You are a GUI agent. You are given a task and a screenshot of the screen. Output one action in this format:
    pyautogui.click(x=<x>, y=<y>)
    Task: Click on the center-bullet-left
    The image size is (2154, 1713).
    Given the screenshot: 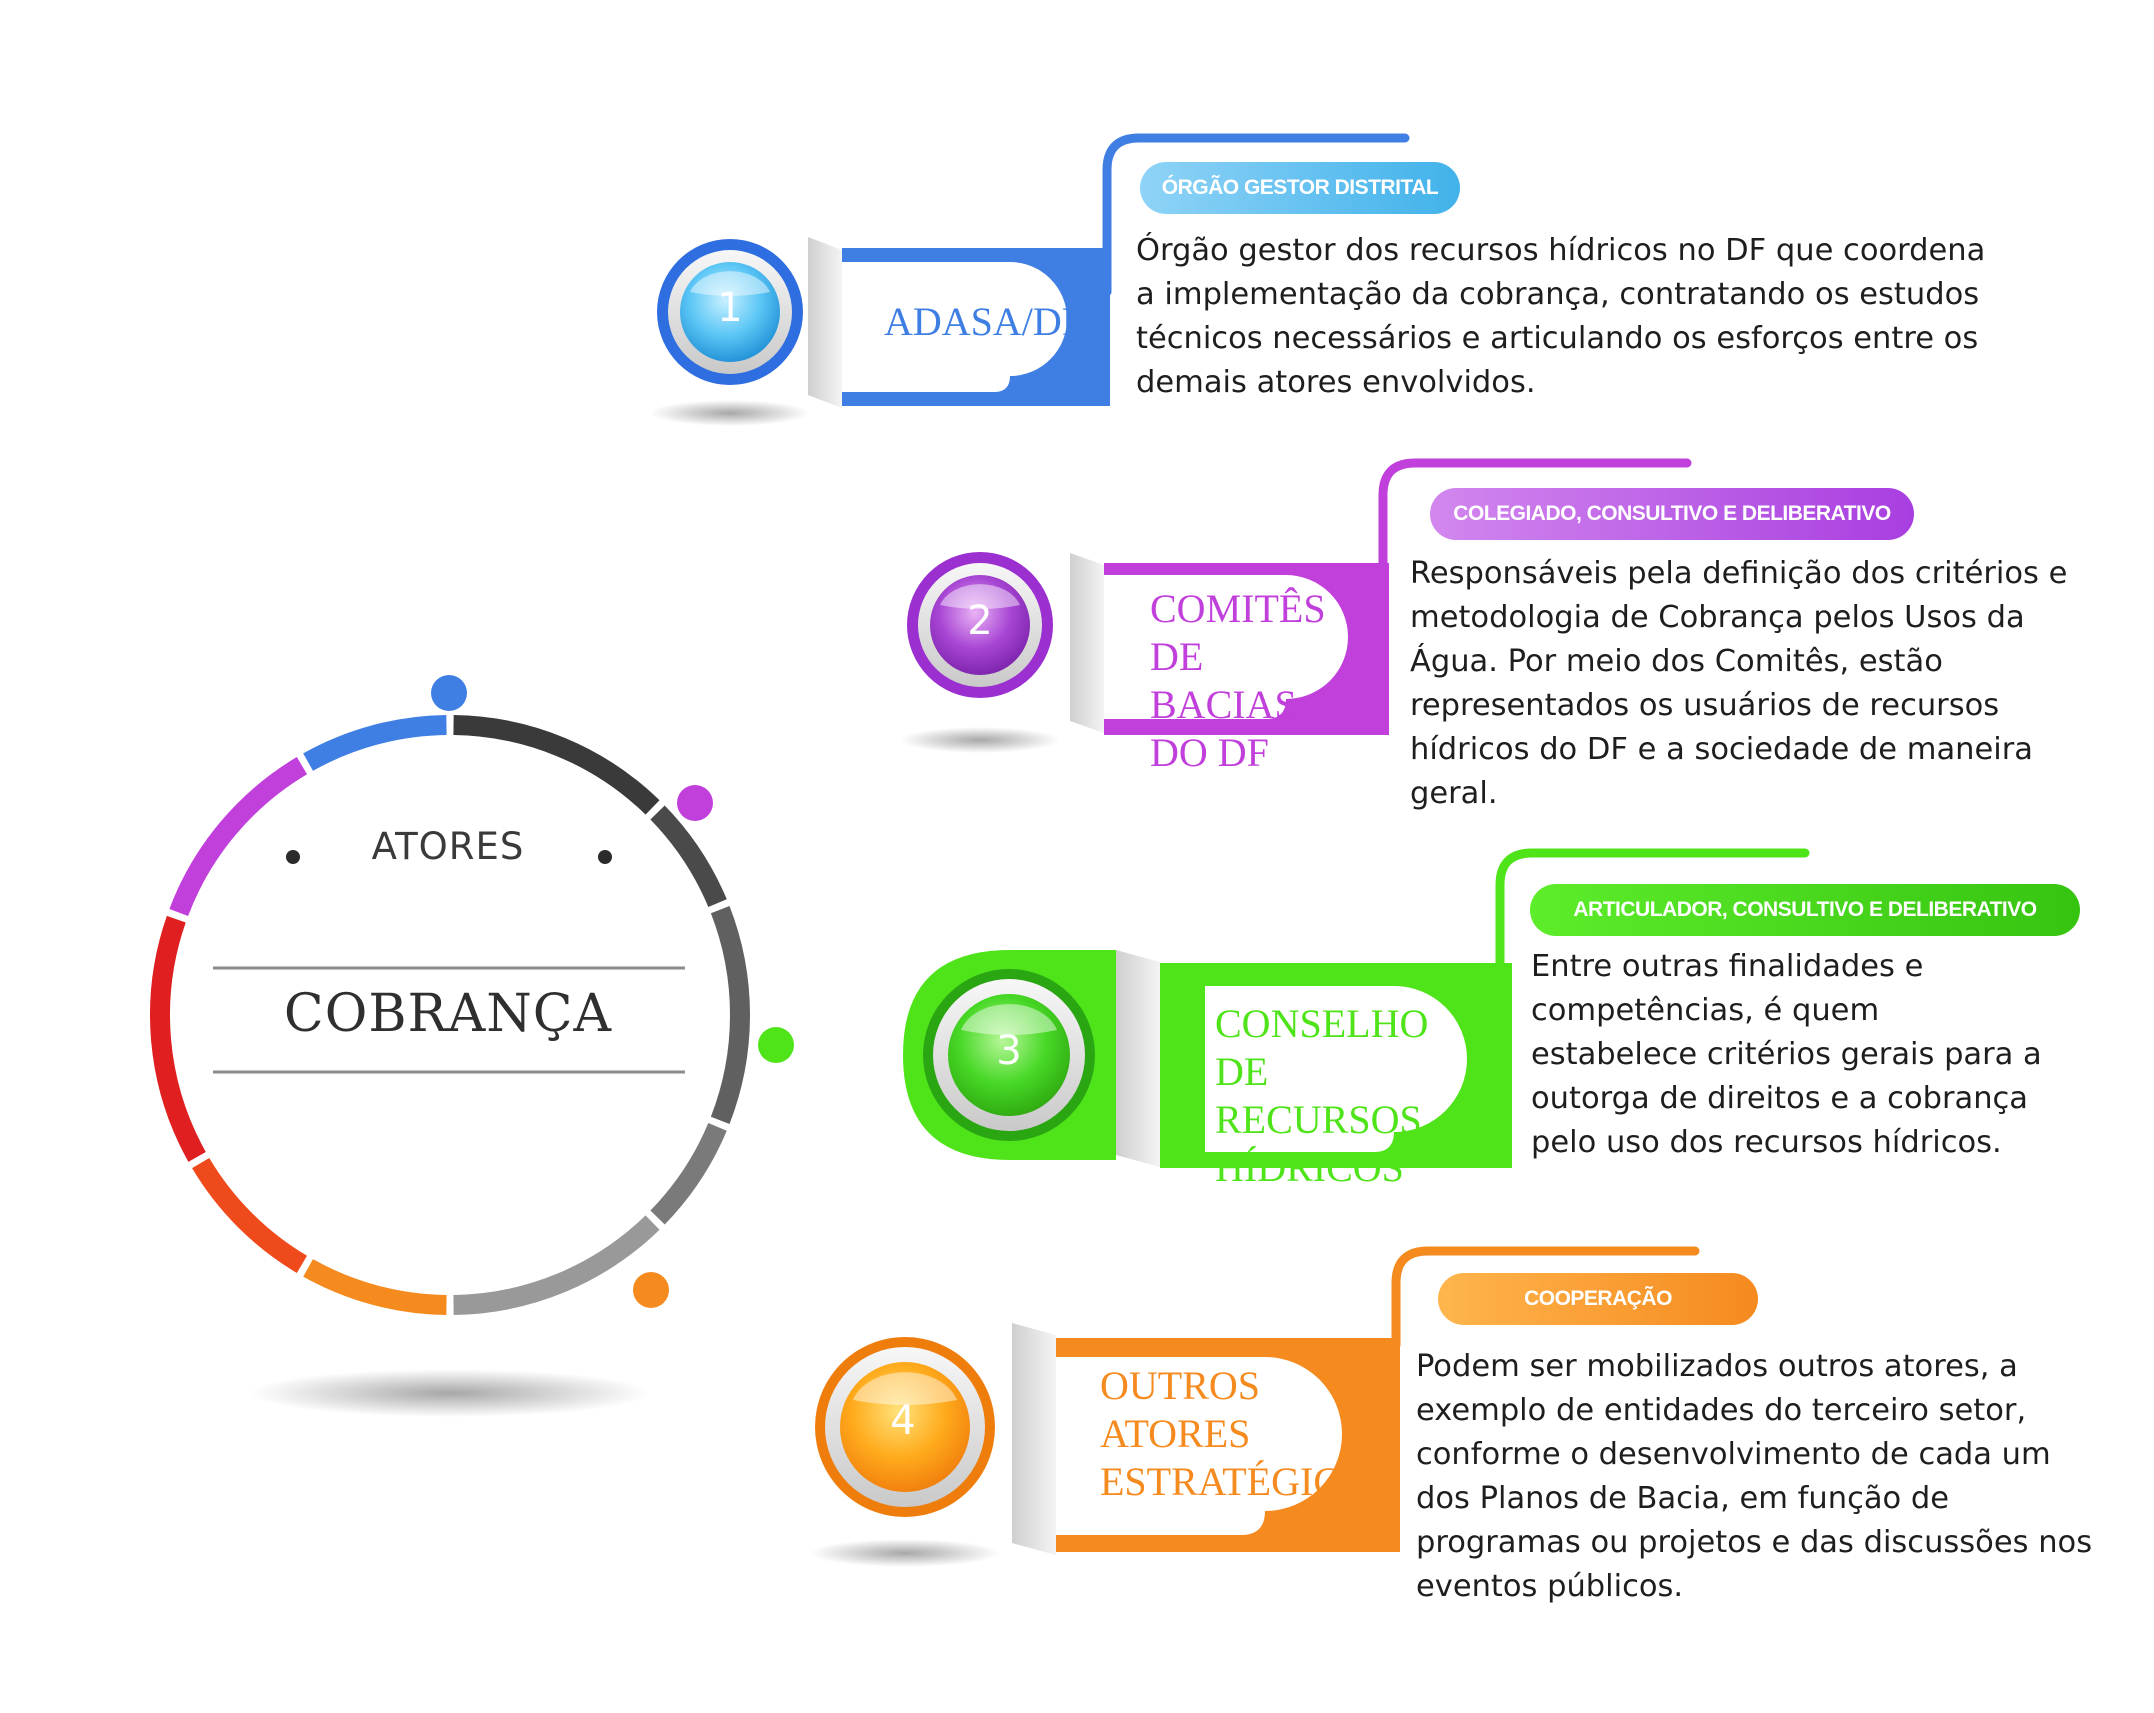 What is the action you would take?
    pyautogui.click(x=293, y=857)
    